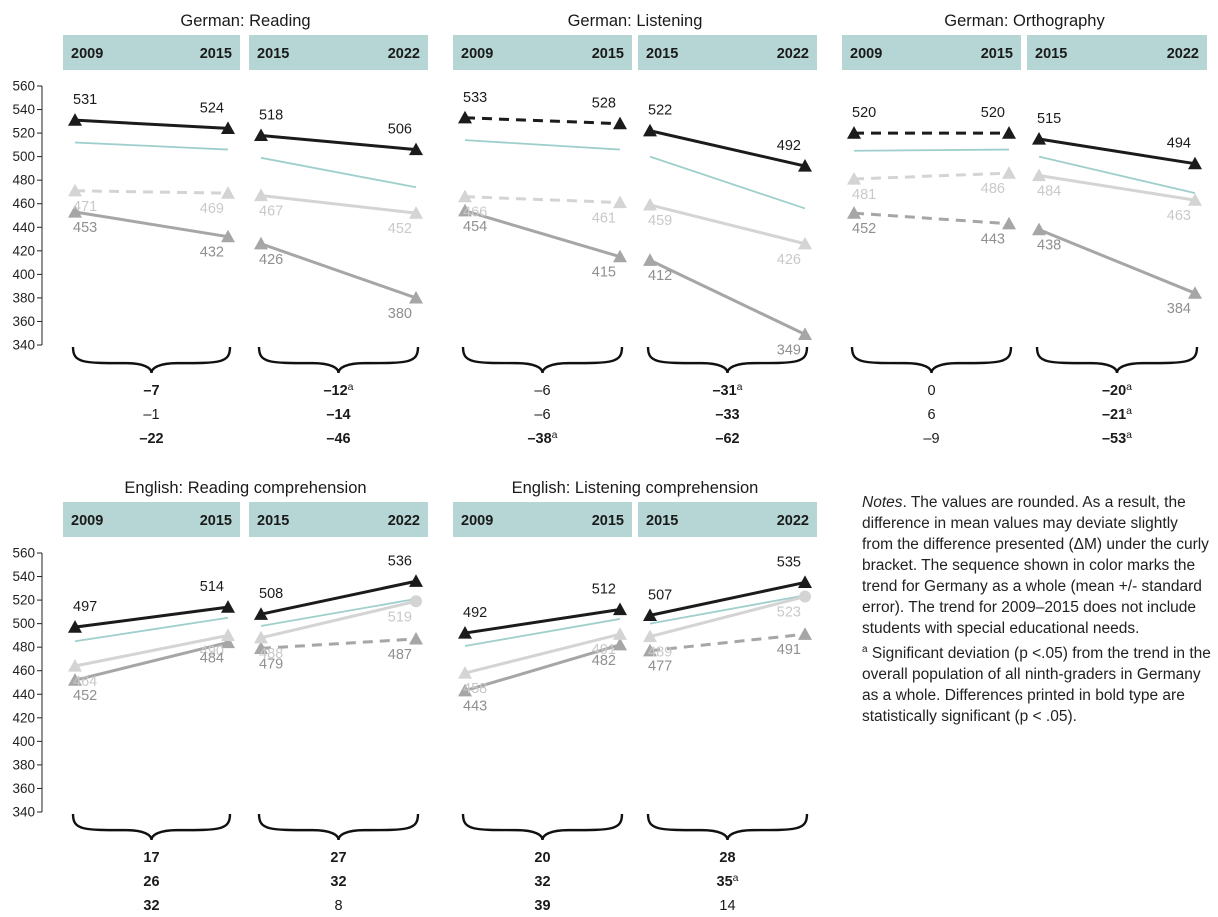 This screenshot has height=917, width=1218. What do you see at coordinates (27, 216) in the screenshot?
I see `y-axis: 340 360 380 400 420 440 460 480 500 520 540 560` at bounding box center [27, 216].